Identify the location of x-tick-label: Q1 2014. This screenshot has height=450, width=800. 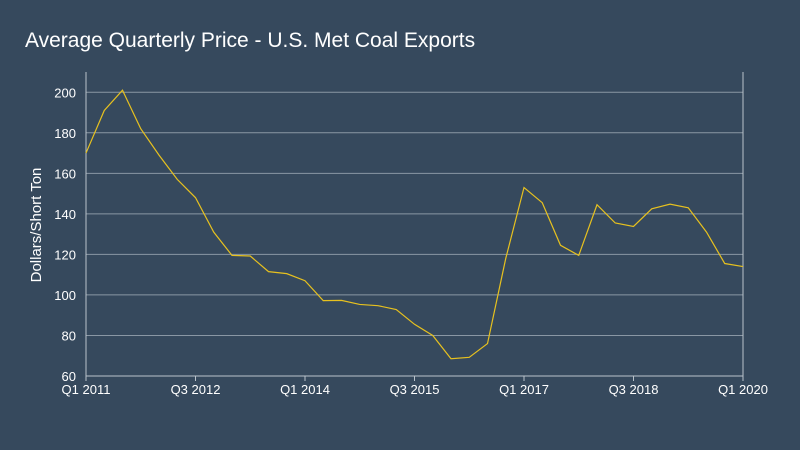
(305, 389).